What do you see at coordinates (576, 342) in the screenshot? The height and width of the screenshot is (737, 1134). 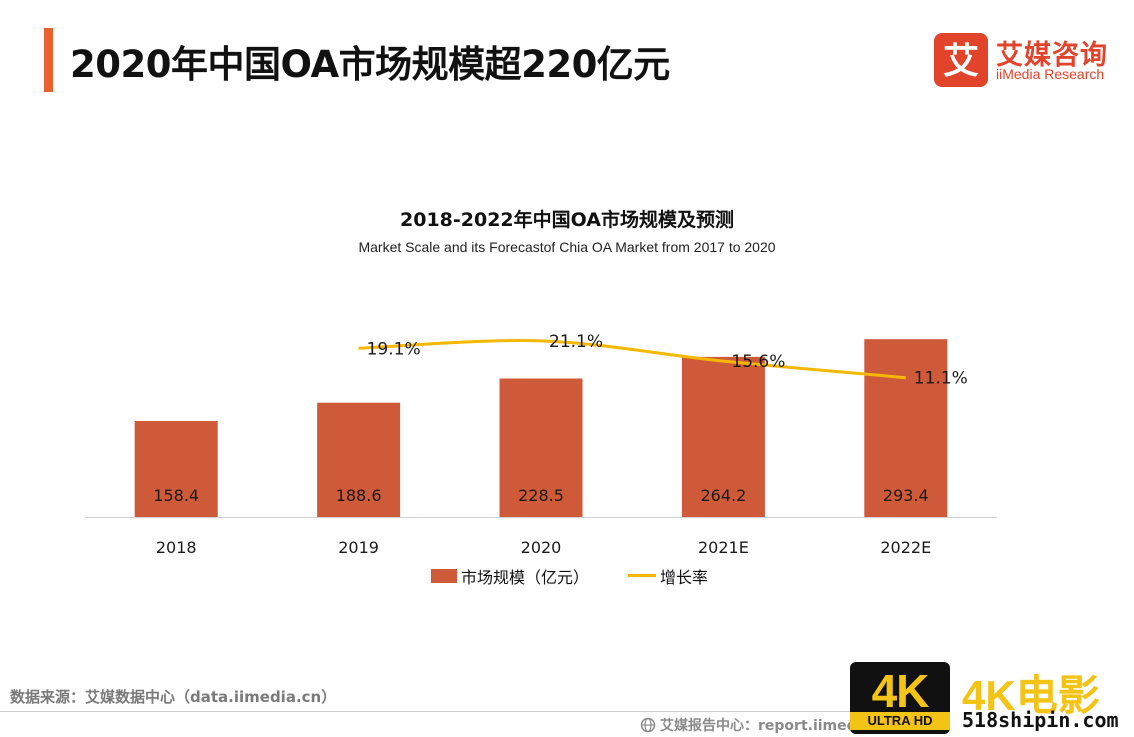 I see `growth-rate-label: 21.1%` at bounding box center [576, 342].